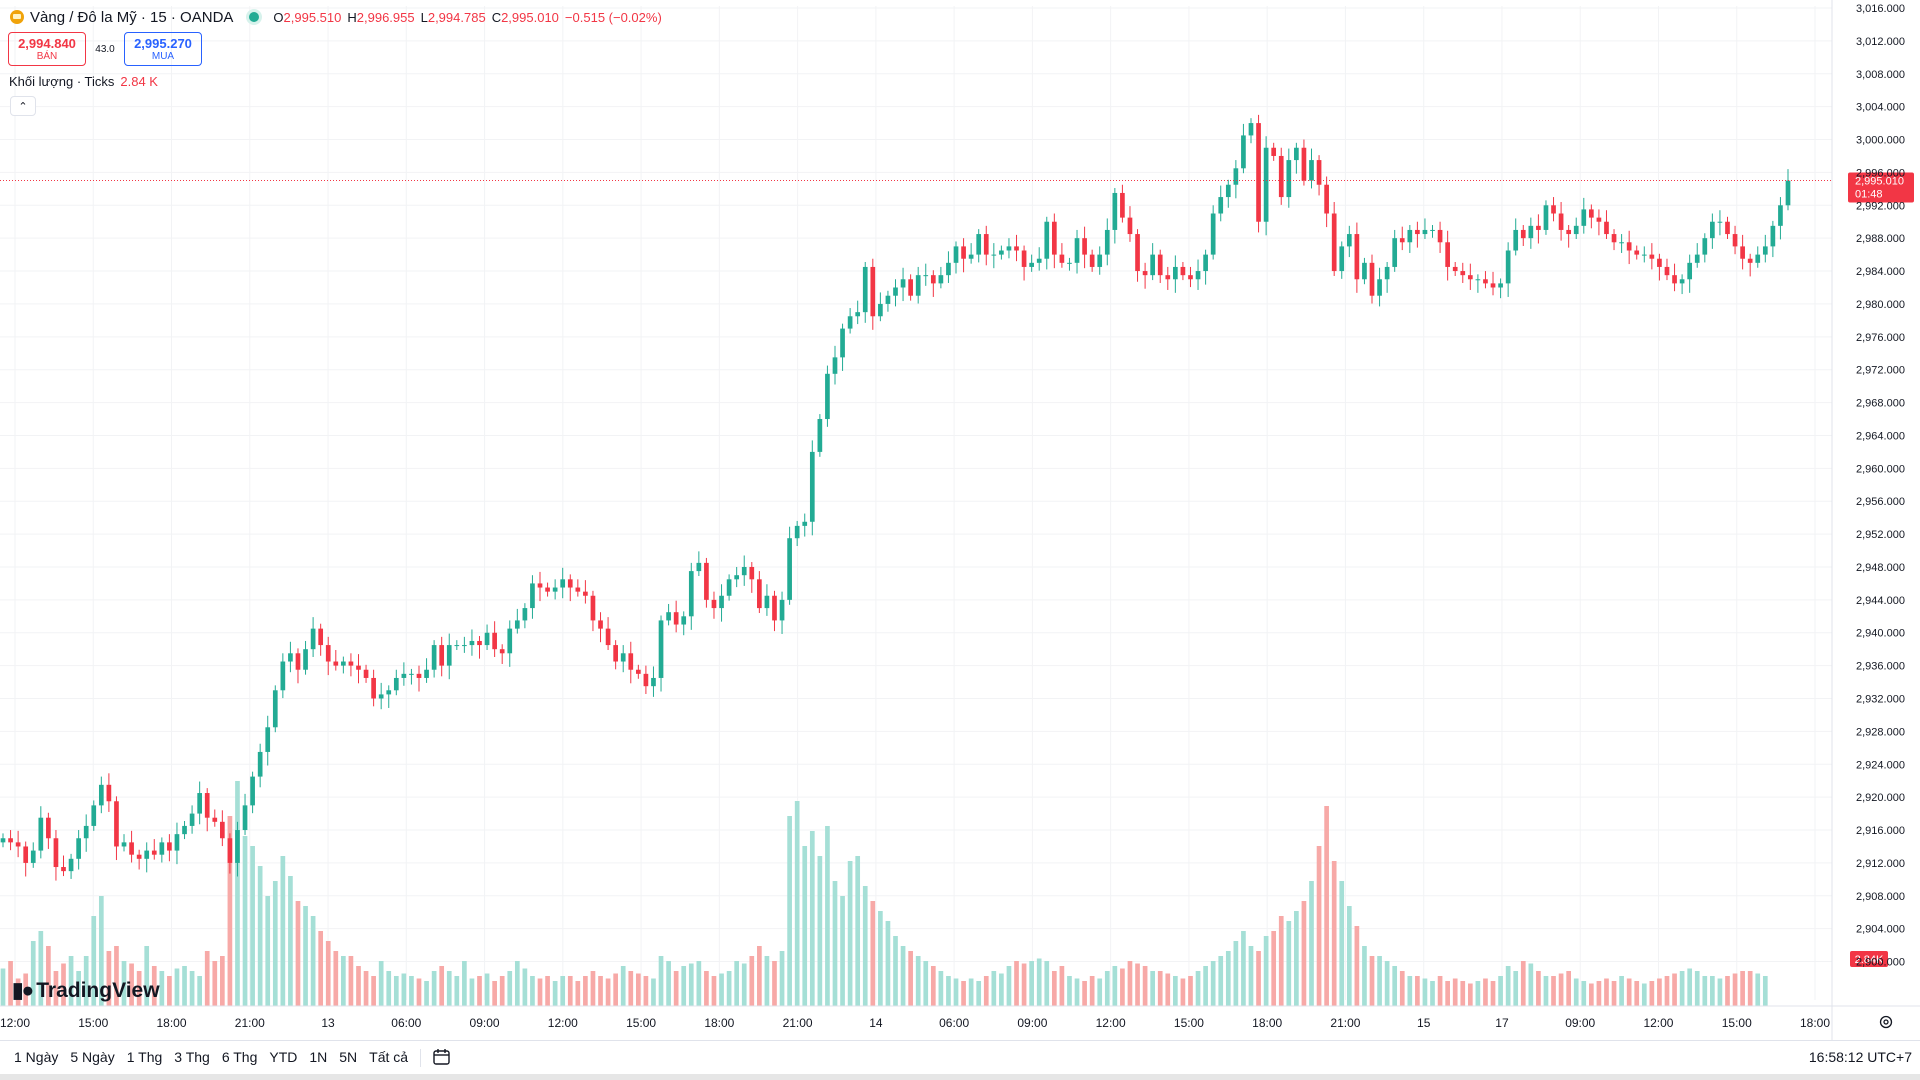 This screenshot has width=1920, height=1080. Describe the element at coordinates (47, 49) in the screenshot. I see `sell-button: 2,994.840 BÁN` at that location.